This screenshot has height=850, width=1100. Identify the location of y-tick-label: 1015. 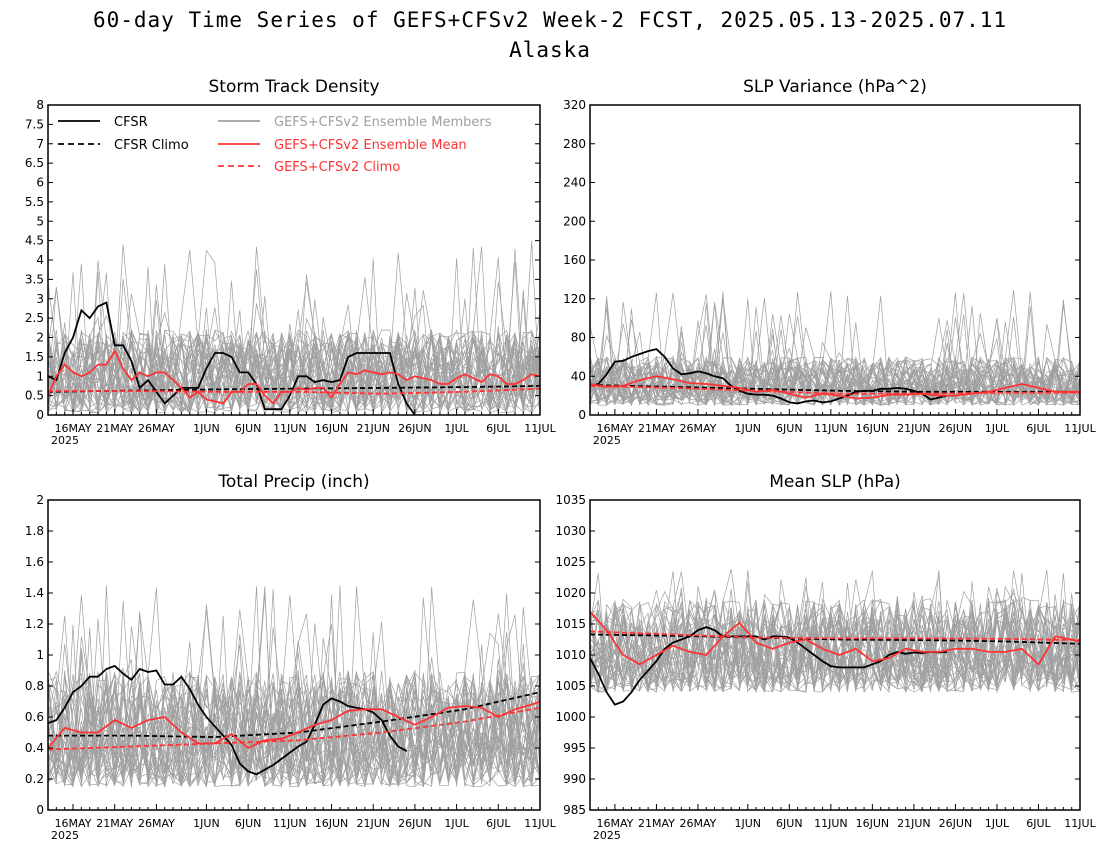
(570, 624).